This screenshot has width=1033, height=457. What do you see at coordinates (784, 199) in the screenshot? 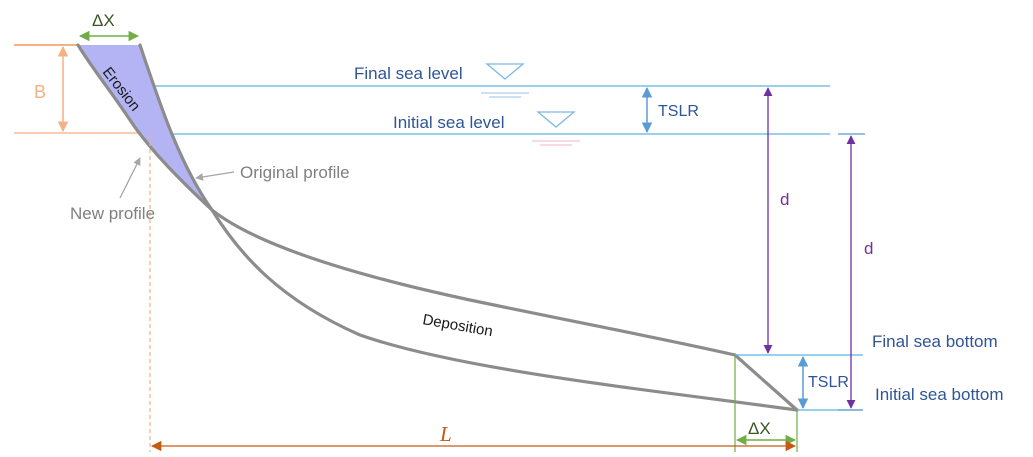
I see `d-inner-label: d` at bounding box center [784, 199].